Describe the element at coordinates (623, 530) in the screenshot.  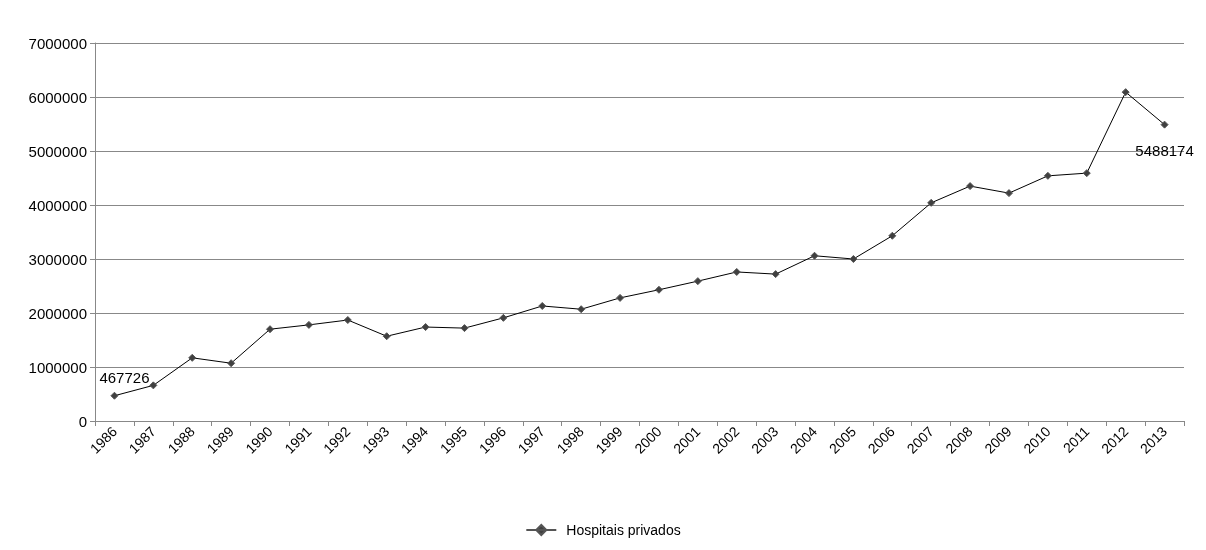
I see `legend-label: Hospitais privados` at that location.